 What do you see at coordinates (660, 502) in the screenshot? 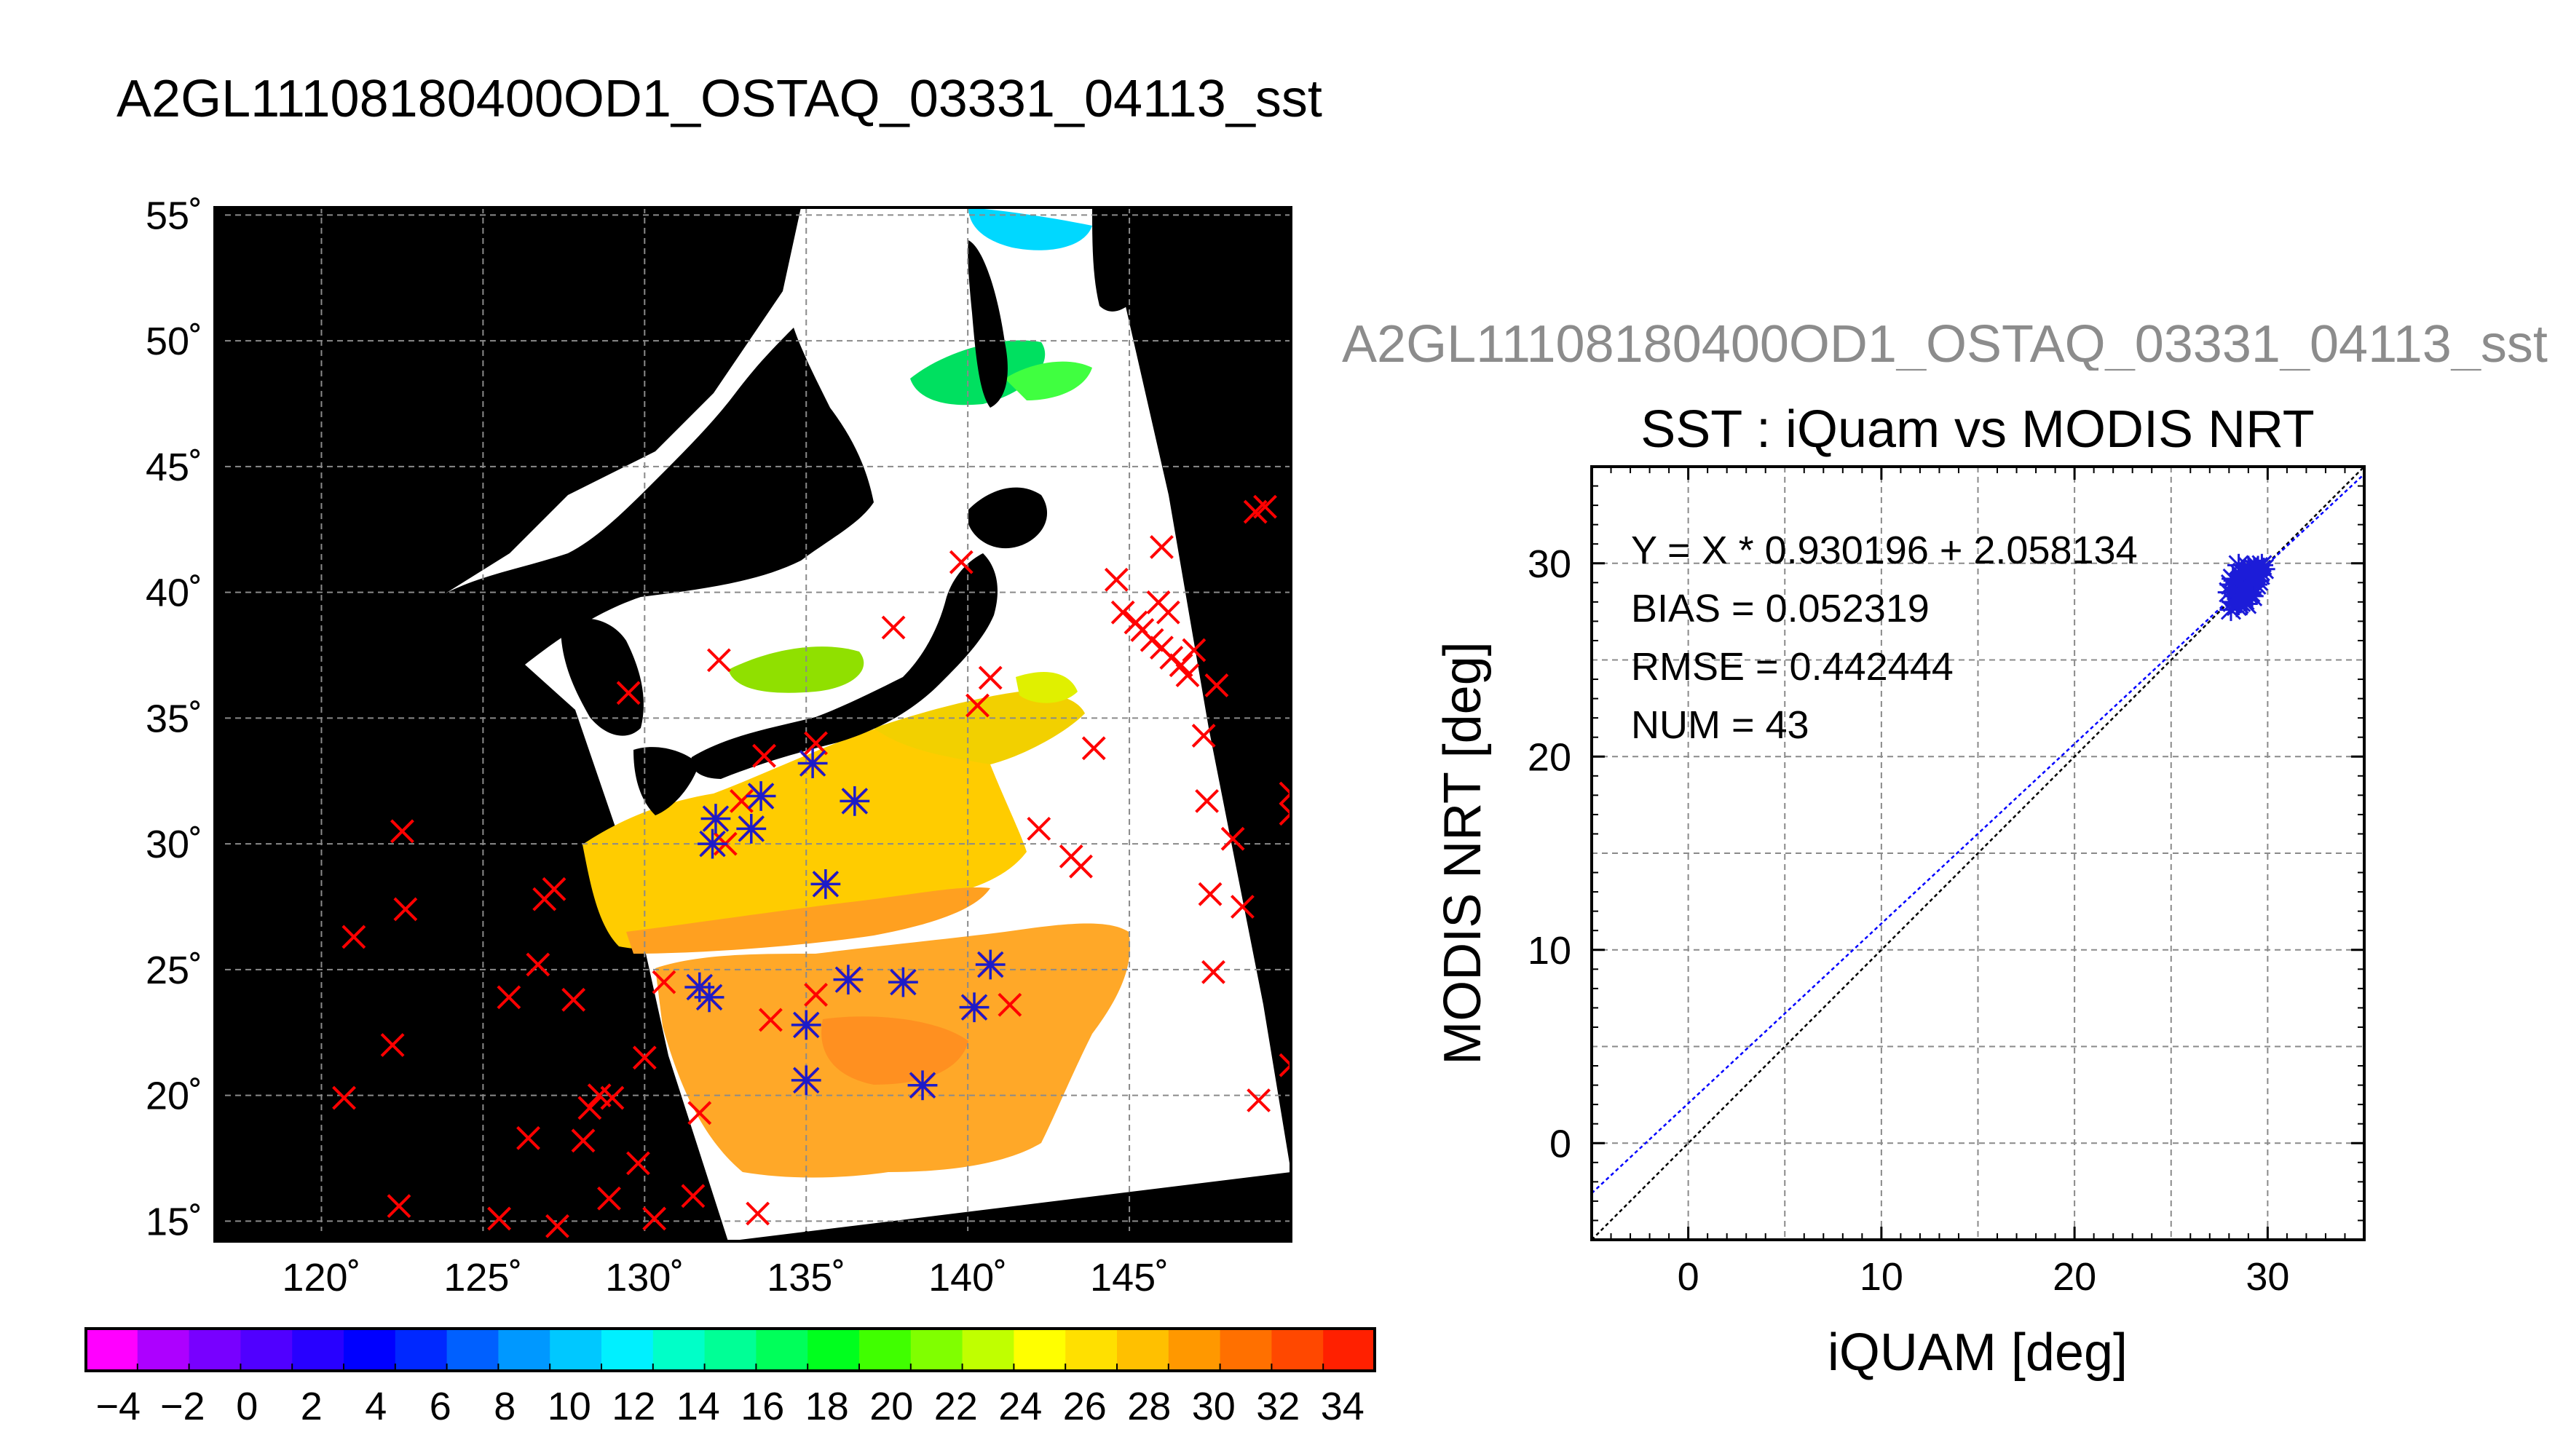
I see `land-asia-mainland` at bounding box center [660, 502].